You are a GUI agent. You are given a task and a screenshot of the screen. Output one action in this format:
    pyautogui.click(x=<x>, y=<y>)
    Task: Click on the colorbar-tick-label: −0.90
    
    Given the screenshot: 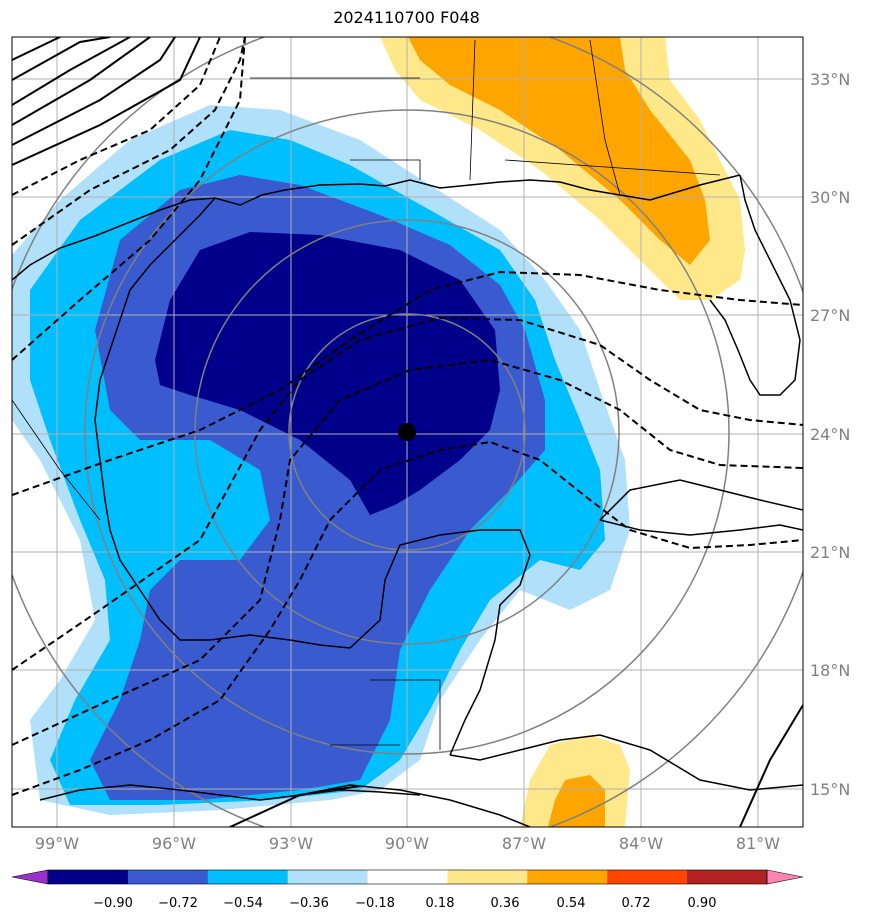 What is the action you would take?
    pyautogui.click(x=113, y=903)
    